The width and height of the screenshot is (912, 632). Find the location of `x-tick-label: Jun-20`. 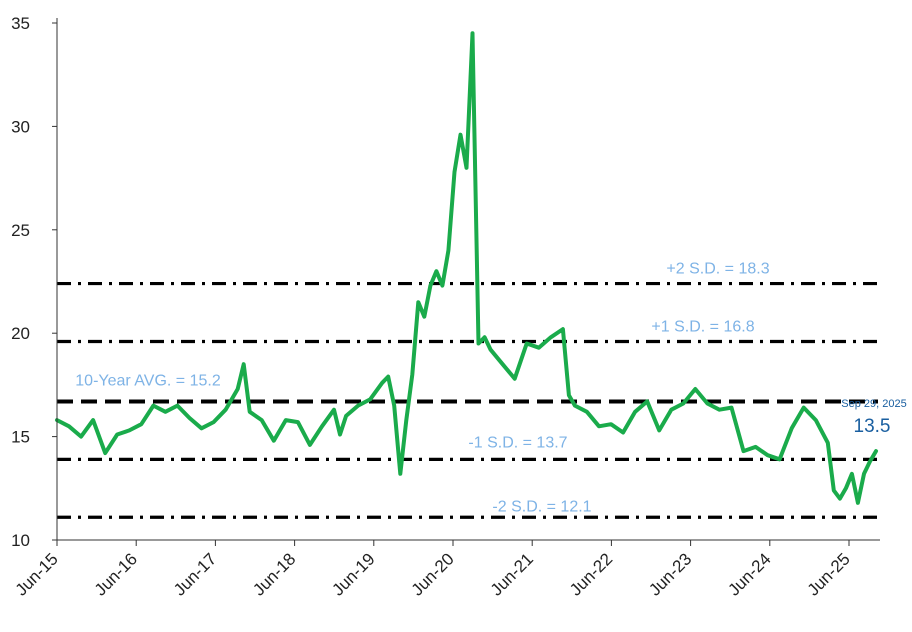

x-tick-label: Jun-20 is located at coordinates (433, 574).